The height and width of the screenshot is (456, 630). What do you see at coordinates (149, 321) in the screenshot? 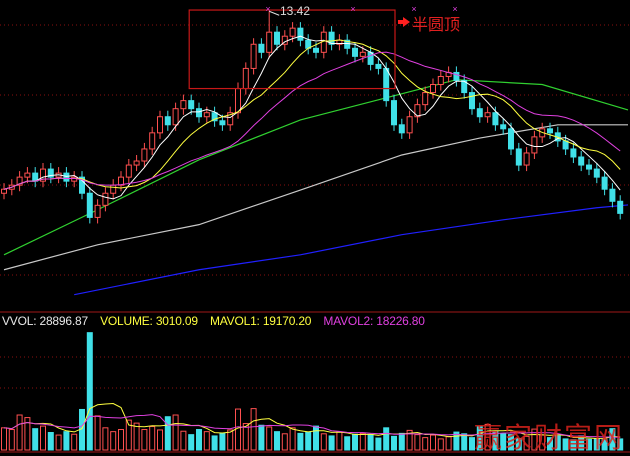
I see `legend-volume: VOLUME: 3010.09` at bounding box center [149, 321].